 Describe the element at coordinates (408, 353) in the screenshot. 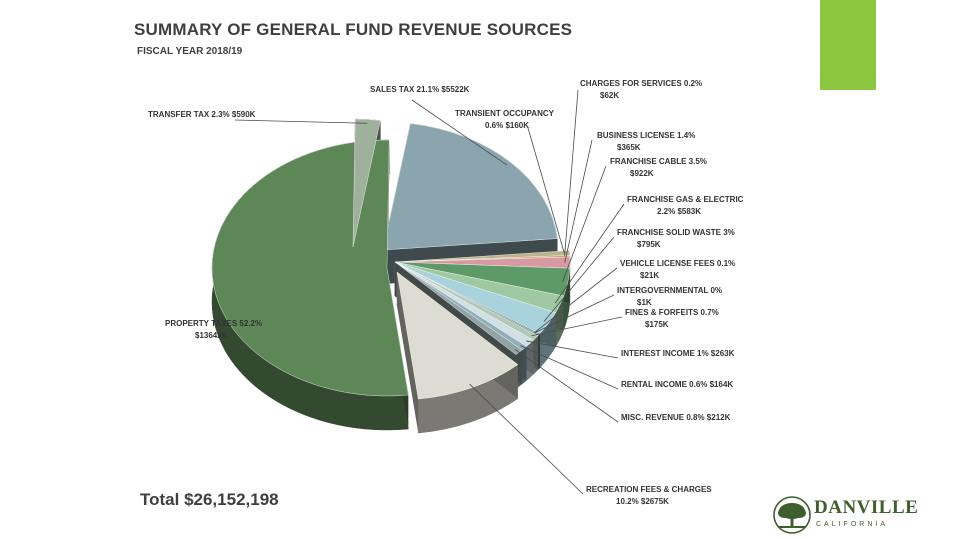

I see `slice-wall` at that location.